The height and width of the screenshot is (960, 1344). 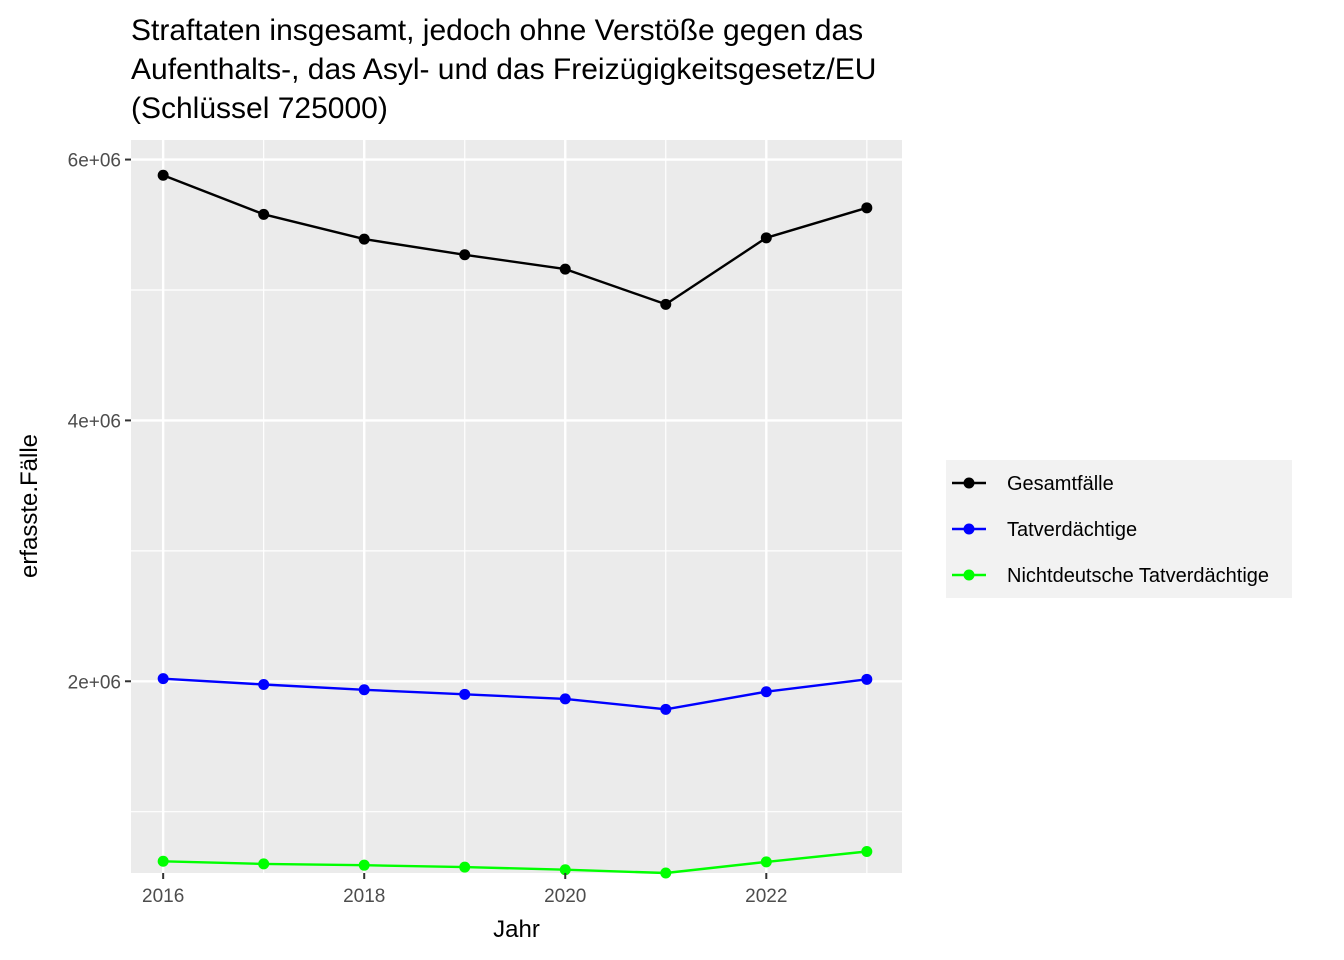 What do you see at coordinates (259, 108) in the screenshot?
I see `title-line-3: (Schlüssel 725000)` at bounding box center [259, 108].